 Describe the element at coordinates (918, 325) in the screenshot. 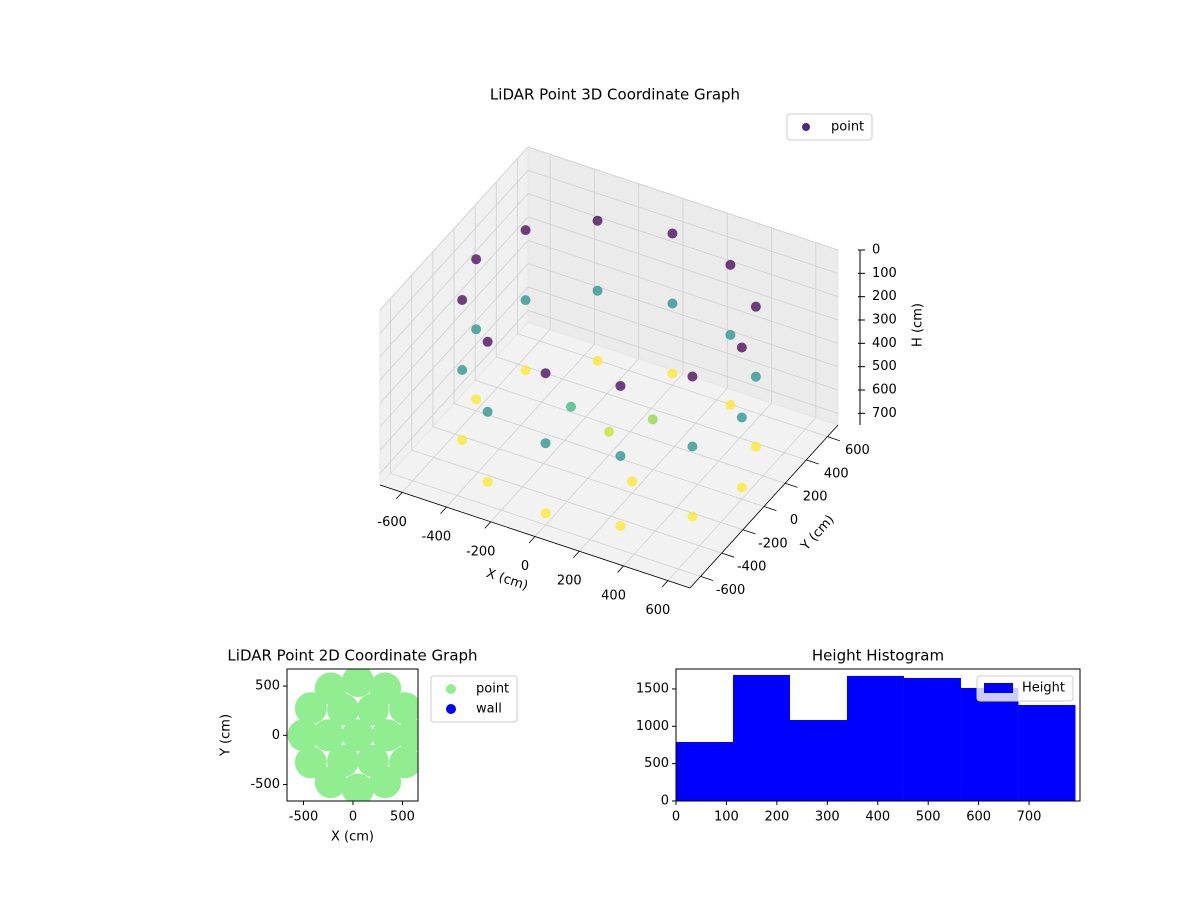

I see `z-axis-label: H (cm)` at that location.